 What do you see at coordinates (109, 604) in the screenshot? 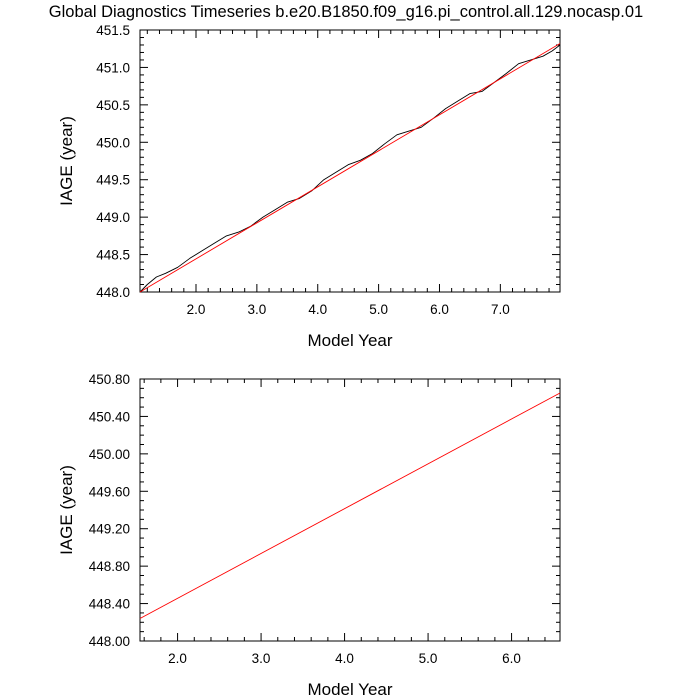
I see `y-tick-label: 448.40` at bounding box center [109, 604].